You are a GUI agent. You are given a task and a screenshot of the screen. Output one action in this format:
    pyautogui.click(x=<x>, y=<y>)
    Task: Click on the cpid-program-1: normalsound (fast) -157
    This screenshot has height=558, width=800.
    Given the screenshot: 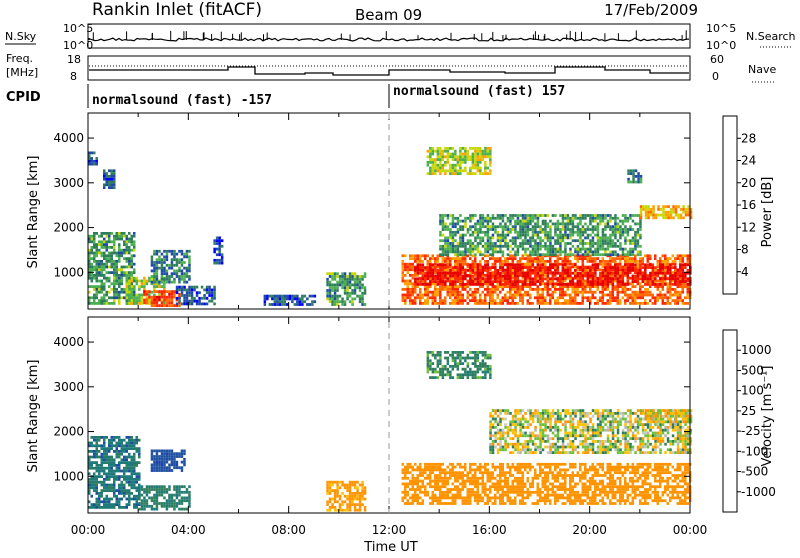 What is the action you would take?
    pyautogui.click(x=182, y=100)
    